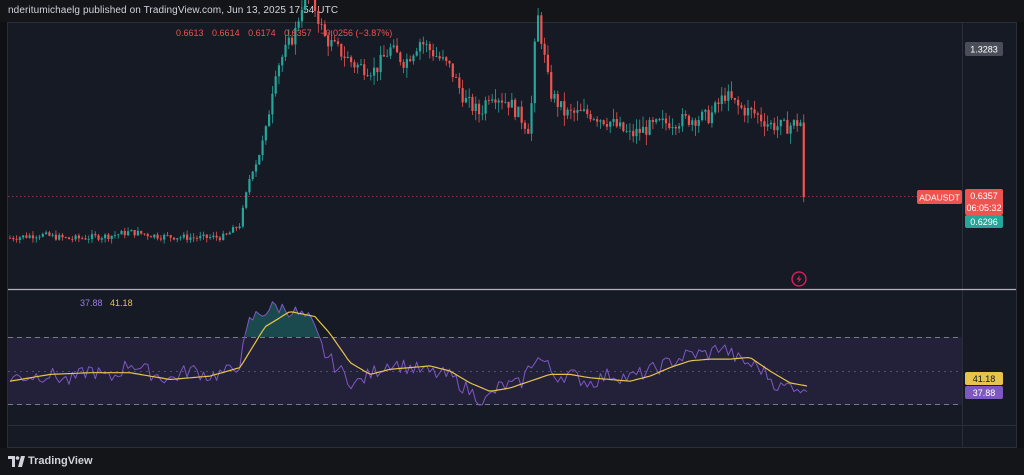 The width and height of the screenshot is (1024, 475). Describe the element at coordinates (298, 33) in the screenshot. I see `ohlc-close: 0.6357` at that location.